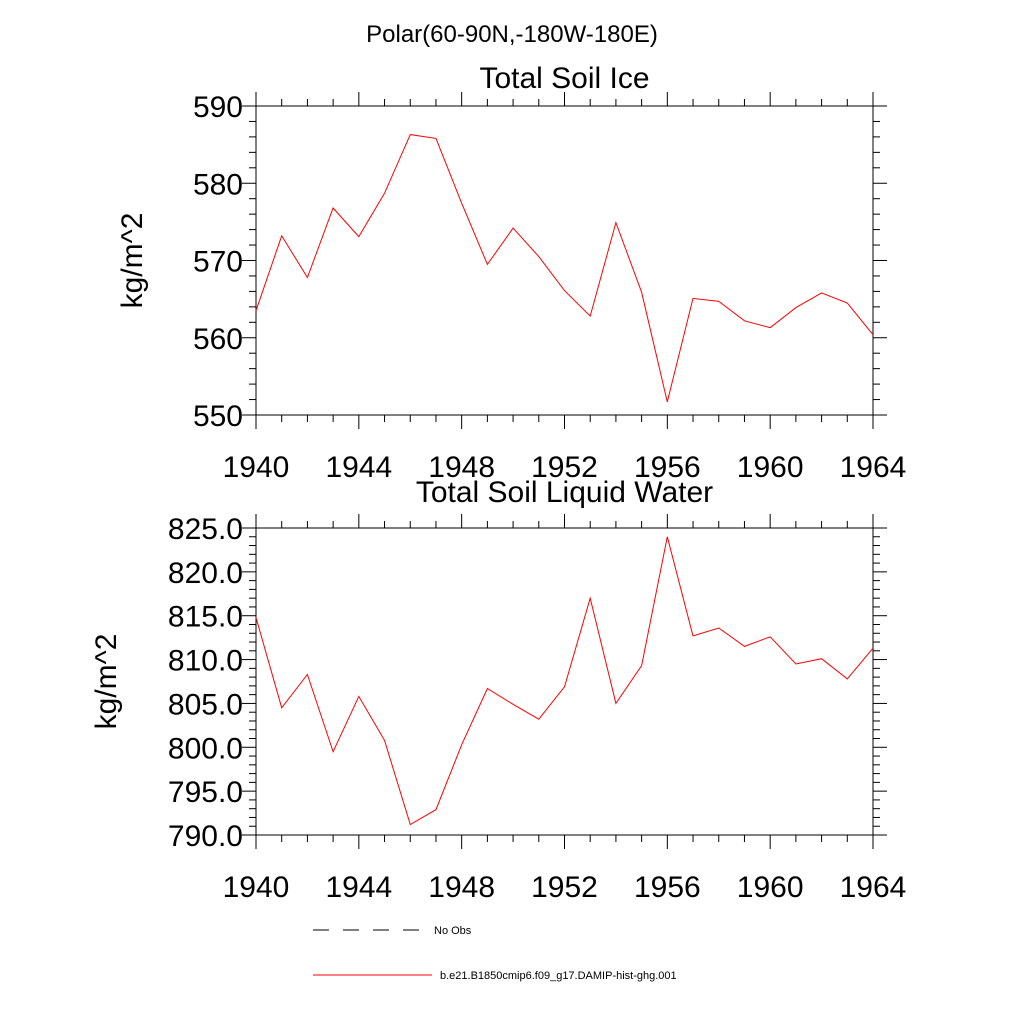 The image size is (1024, 1024). Describe the element at coordinates (218, 184) in the screenshot. I see `y-tick-label: 580` at that location.